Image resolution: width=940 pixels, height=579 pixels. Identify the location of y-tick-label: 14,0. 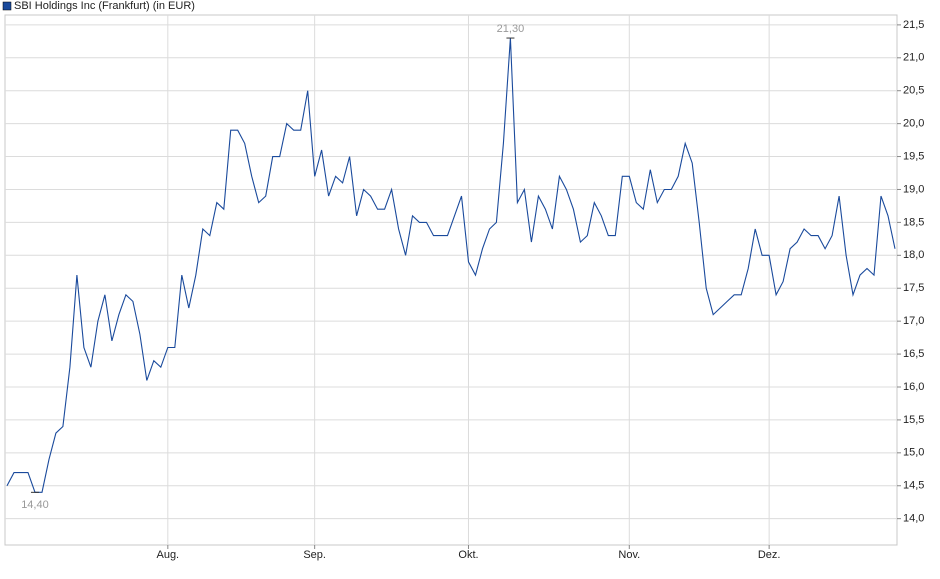
(913, 519).